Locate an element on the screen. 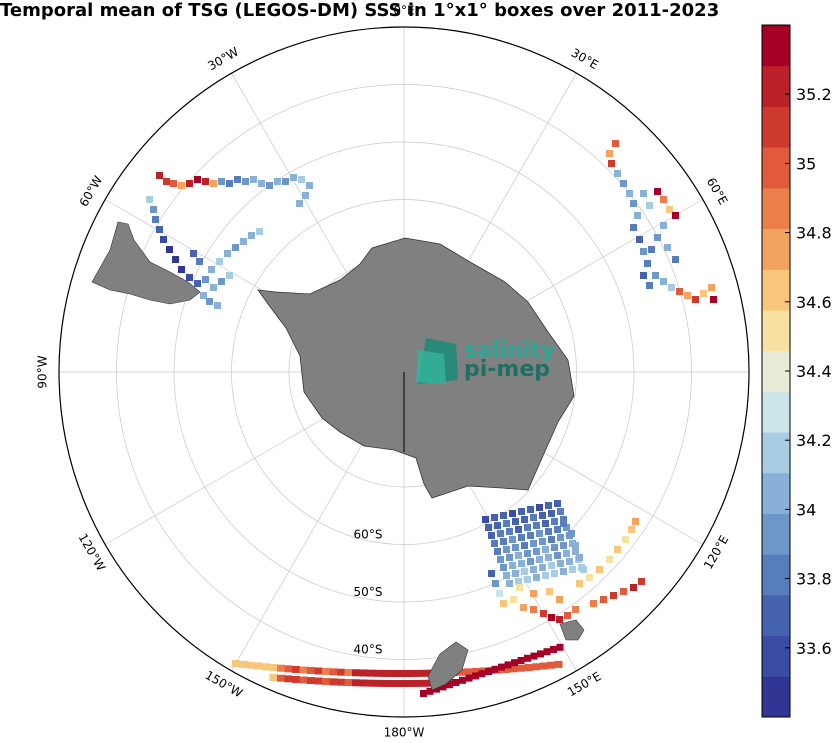 This screenshot has height=743, width=840. new-zealand is located at coordinates (448, 666).